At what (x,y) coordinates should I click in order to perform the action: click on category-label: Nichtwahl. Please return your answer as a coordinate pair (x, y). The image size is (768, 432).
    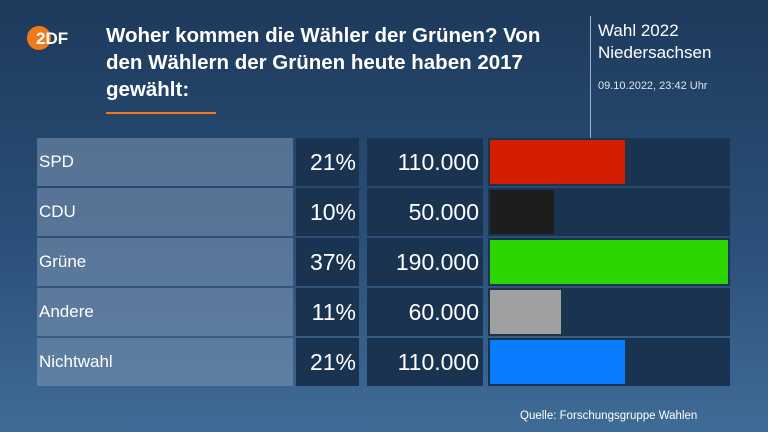
    Looking at the image, I should click on (165, 362).